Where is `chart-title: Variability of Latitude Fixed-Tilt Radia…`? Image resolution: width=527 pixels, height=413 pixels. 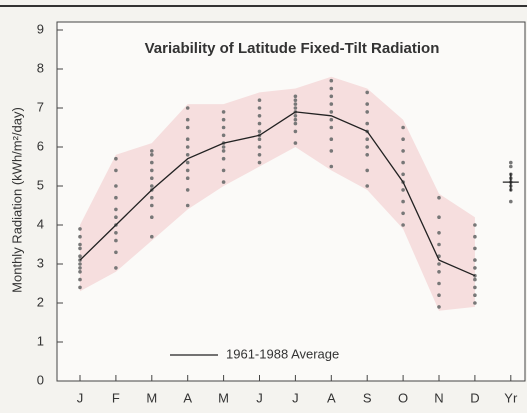
chart-title: Variability of Latitude Fixed-Tilt Radia… is located at coordinates (292, 48).